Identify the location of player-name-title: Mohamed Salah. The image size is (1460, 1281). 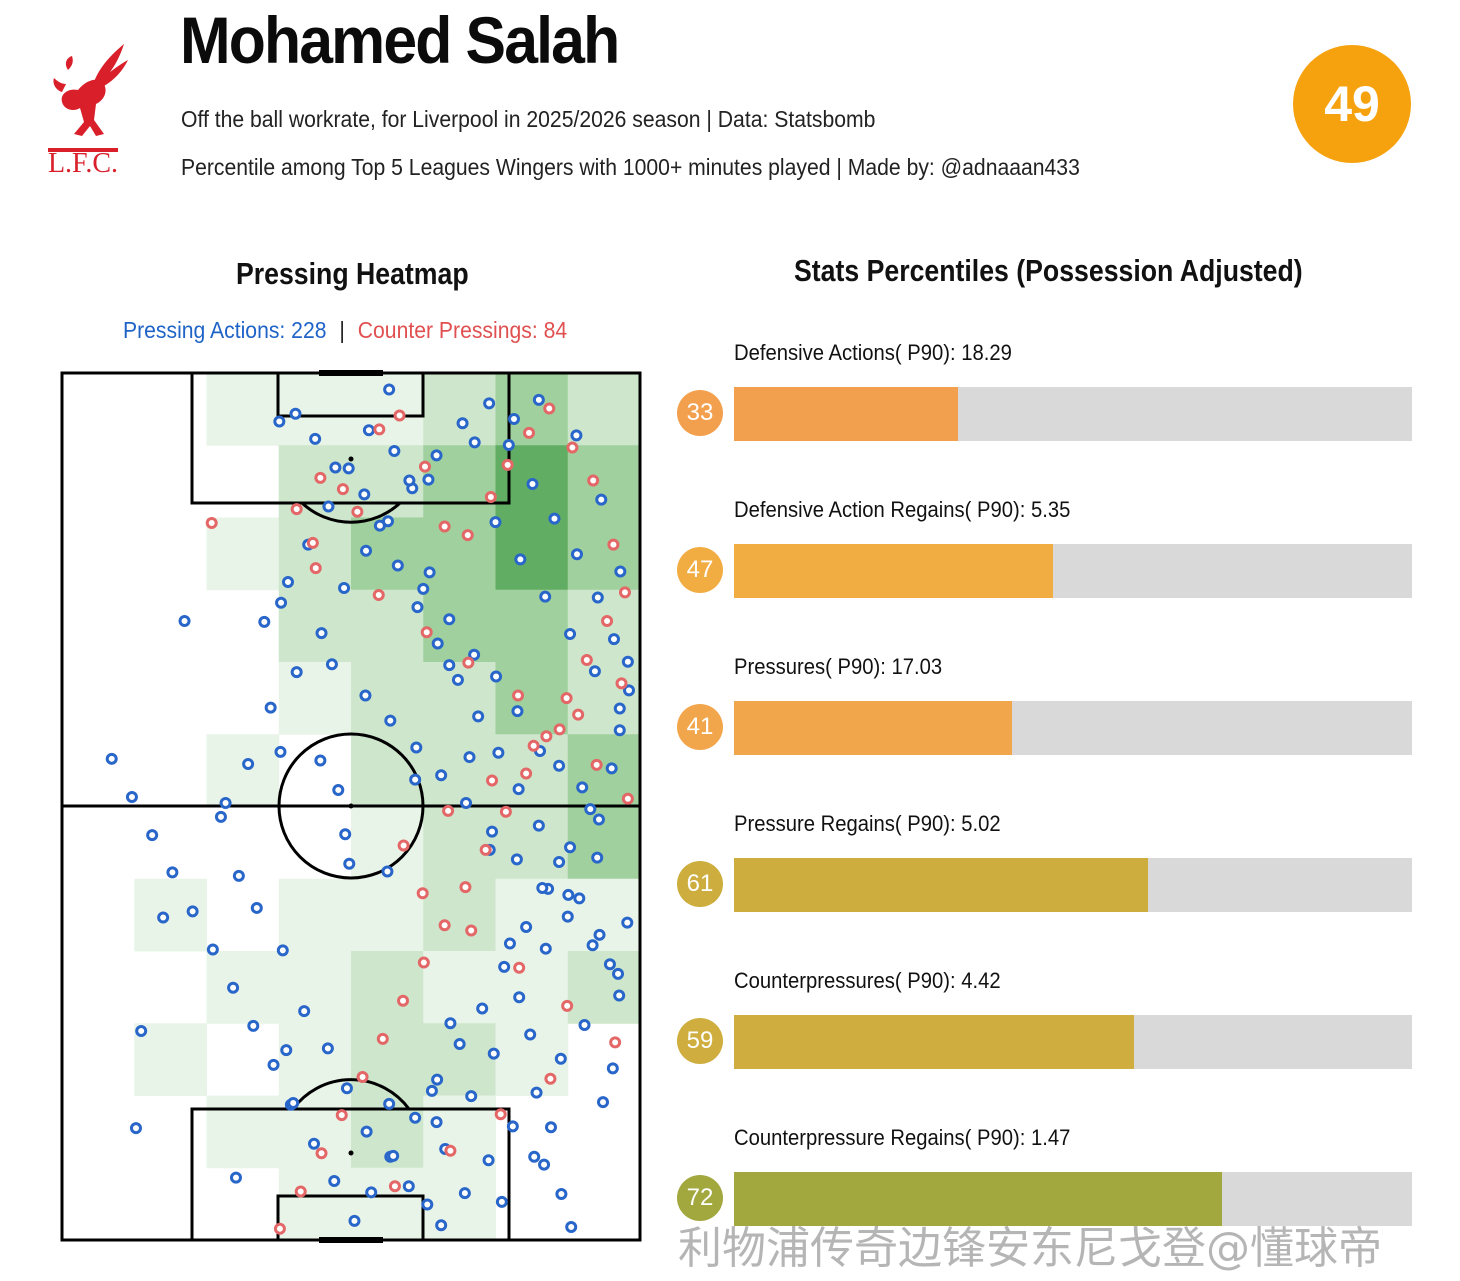
(400, 40).